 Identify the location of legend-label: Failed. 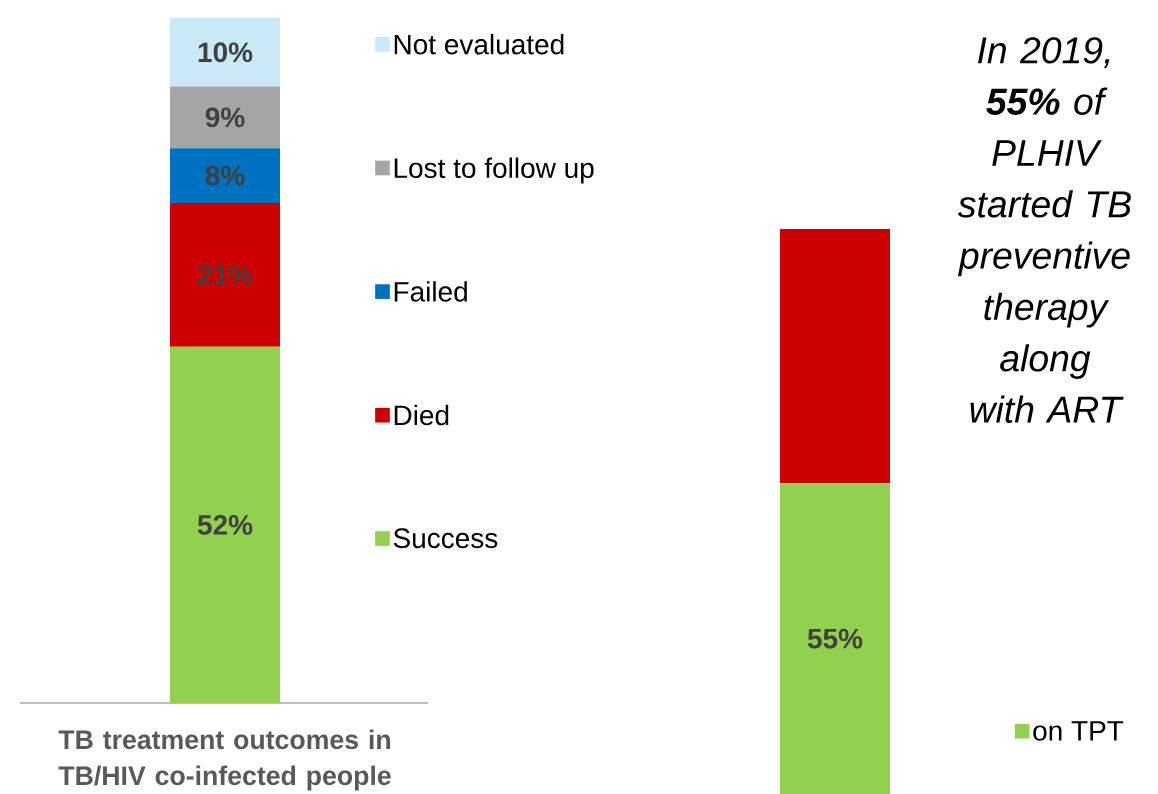
(430, 291).